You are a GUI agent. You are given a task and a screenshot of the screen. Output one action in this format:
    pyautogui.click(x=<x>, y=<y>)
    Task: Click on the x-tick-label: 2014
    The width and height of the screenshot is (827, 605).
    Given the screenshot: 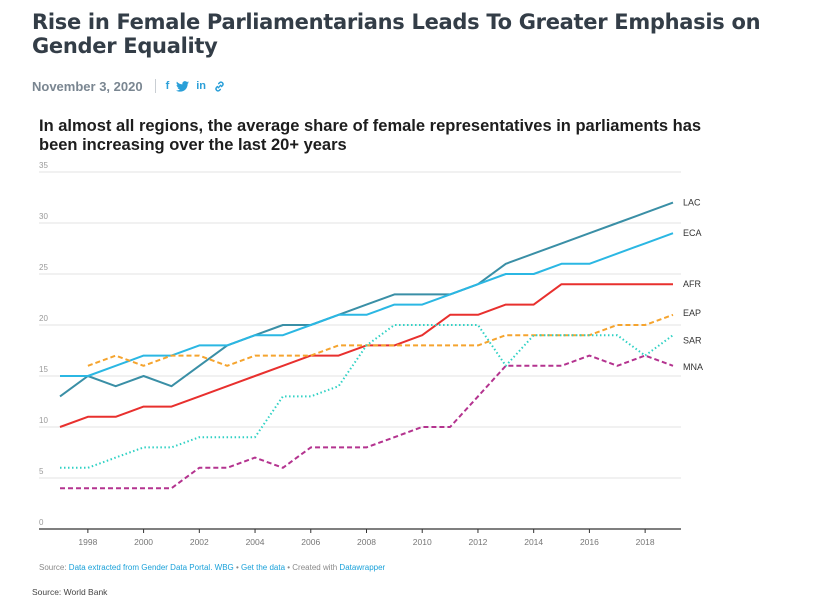 What is the action you would take?
    pyautogui.click(x=533, y=542)
    